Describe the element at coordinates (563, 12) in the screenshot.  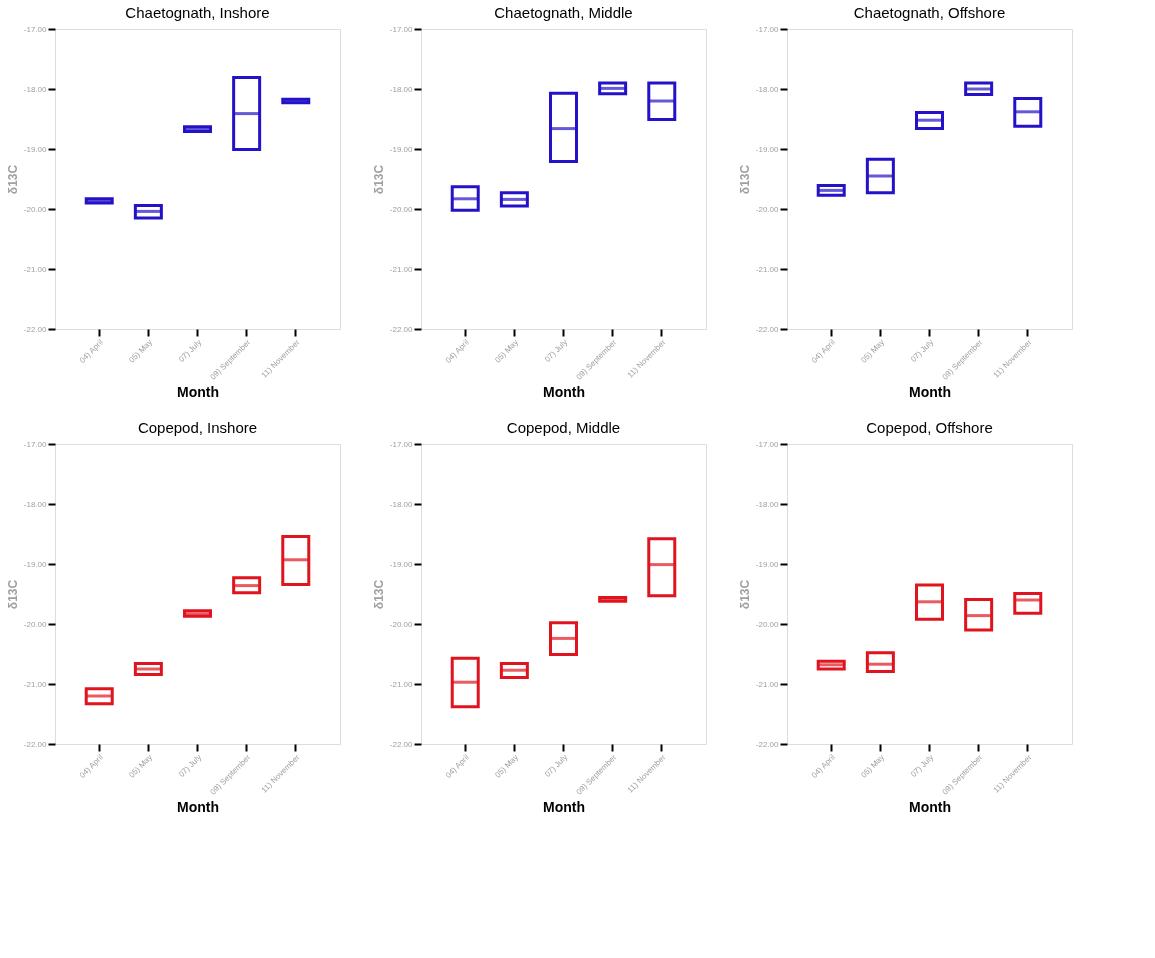
I see `chart-title: Chaetognath, Middle` at that location.